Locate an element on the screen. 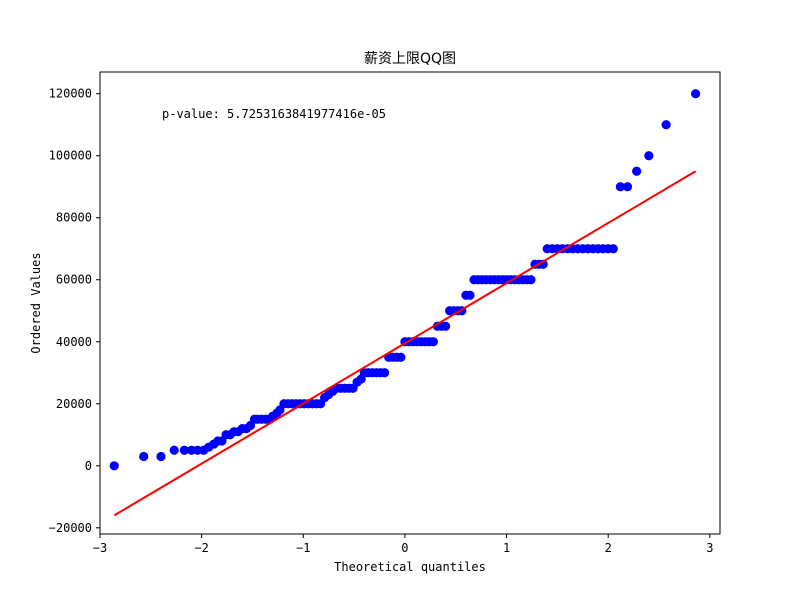  y-tick-label-2: 20000 is located at coordinates (74, 404).